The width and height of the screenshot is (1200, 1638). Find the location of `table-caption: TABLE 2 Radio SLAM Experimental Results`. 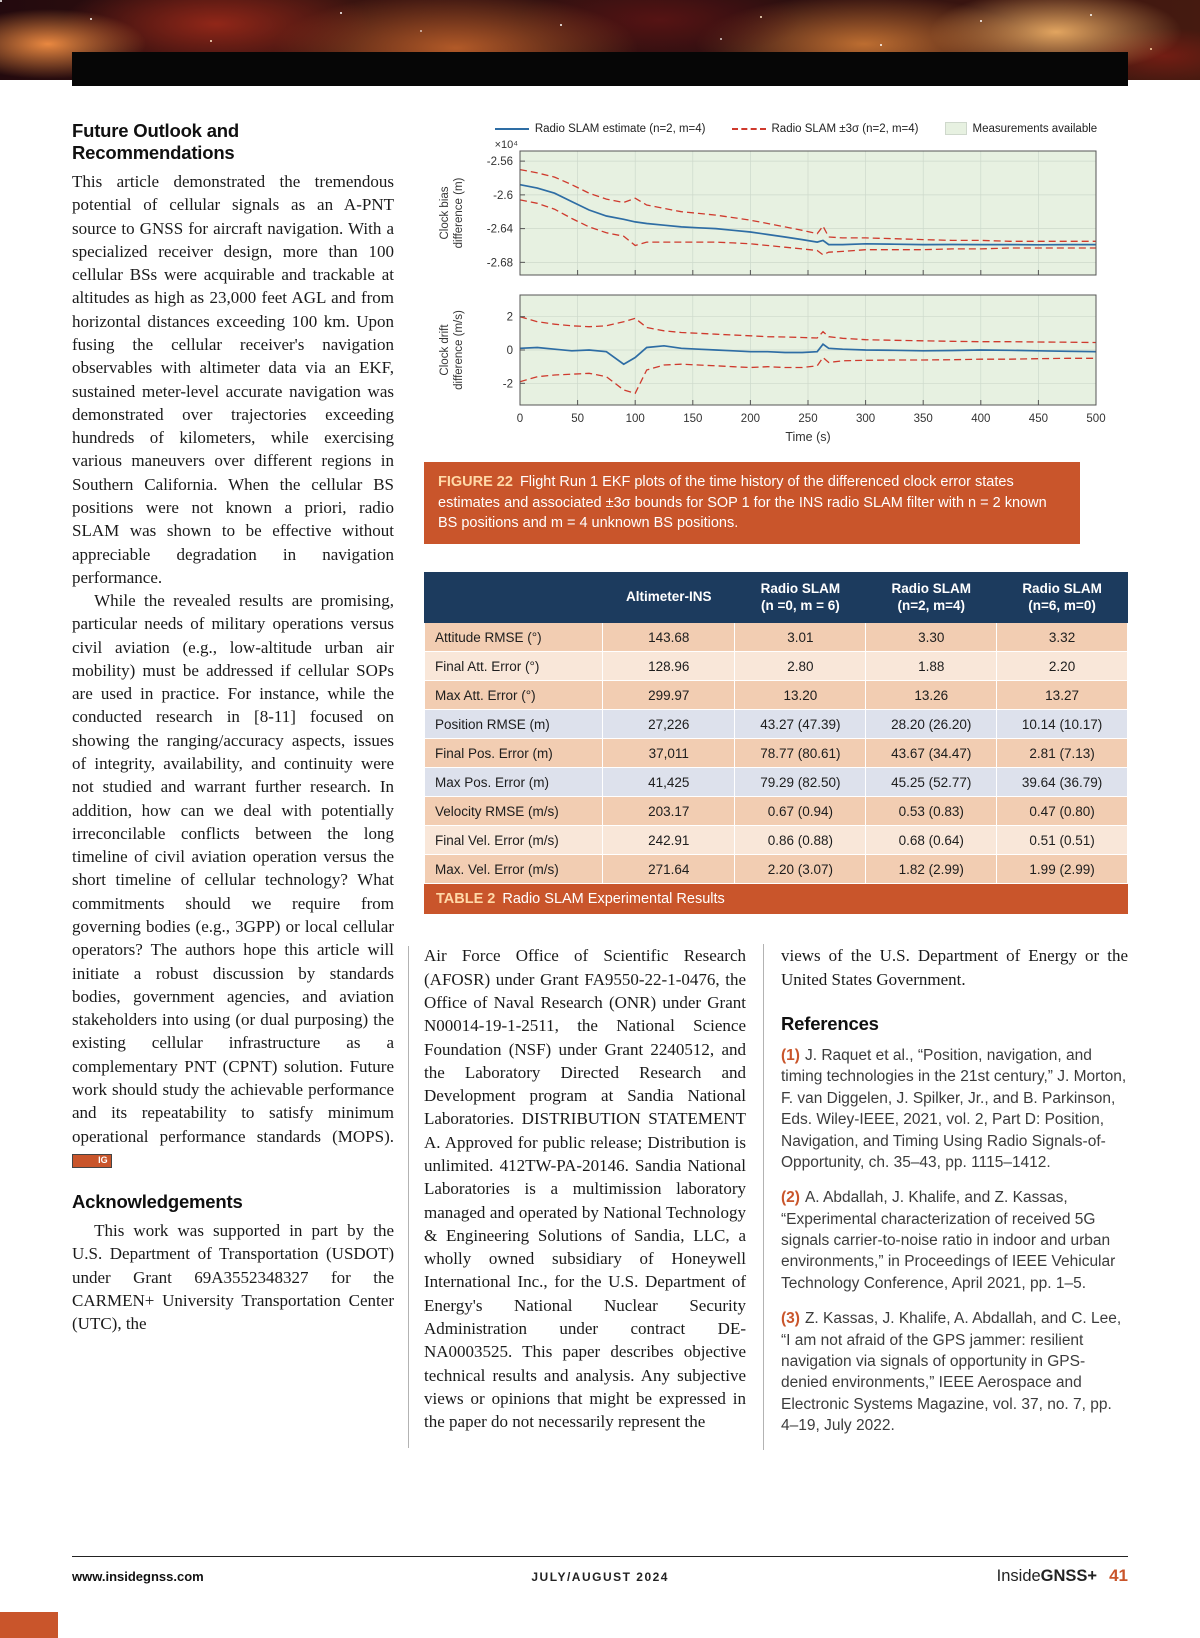

table-caption: TABLE 2 Radio SLAM Experimental Results is located at coordinates (776, 899).